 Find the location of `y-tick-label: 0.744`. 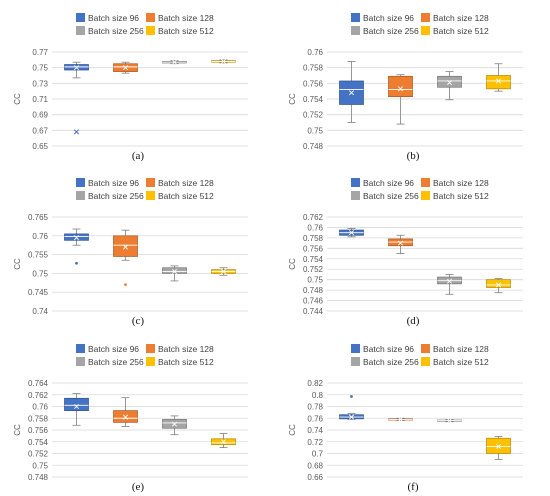

y-tick-label: 0.744 is located at coordinates (313, 311).